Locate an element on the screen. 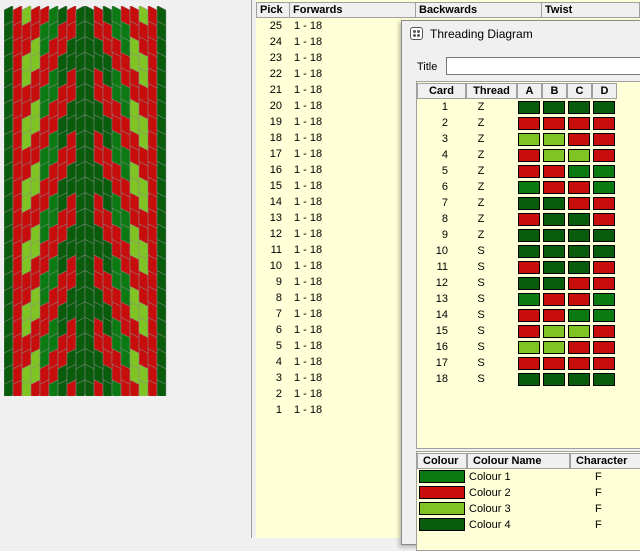 The height and width of the screenshot is (551, 640). forwards-column-header: Forwards is located at coordinates (353, 10).